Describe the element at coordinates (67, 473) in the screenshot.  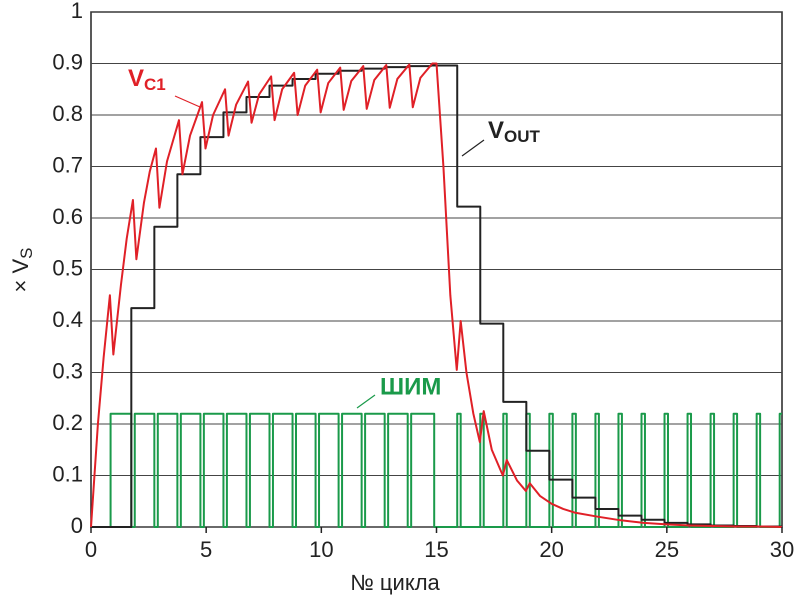
I see `y-tick-label: 0.1` at that location.